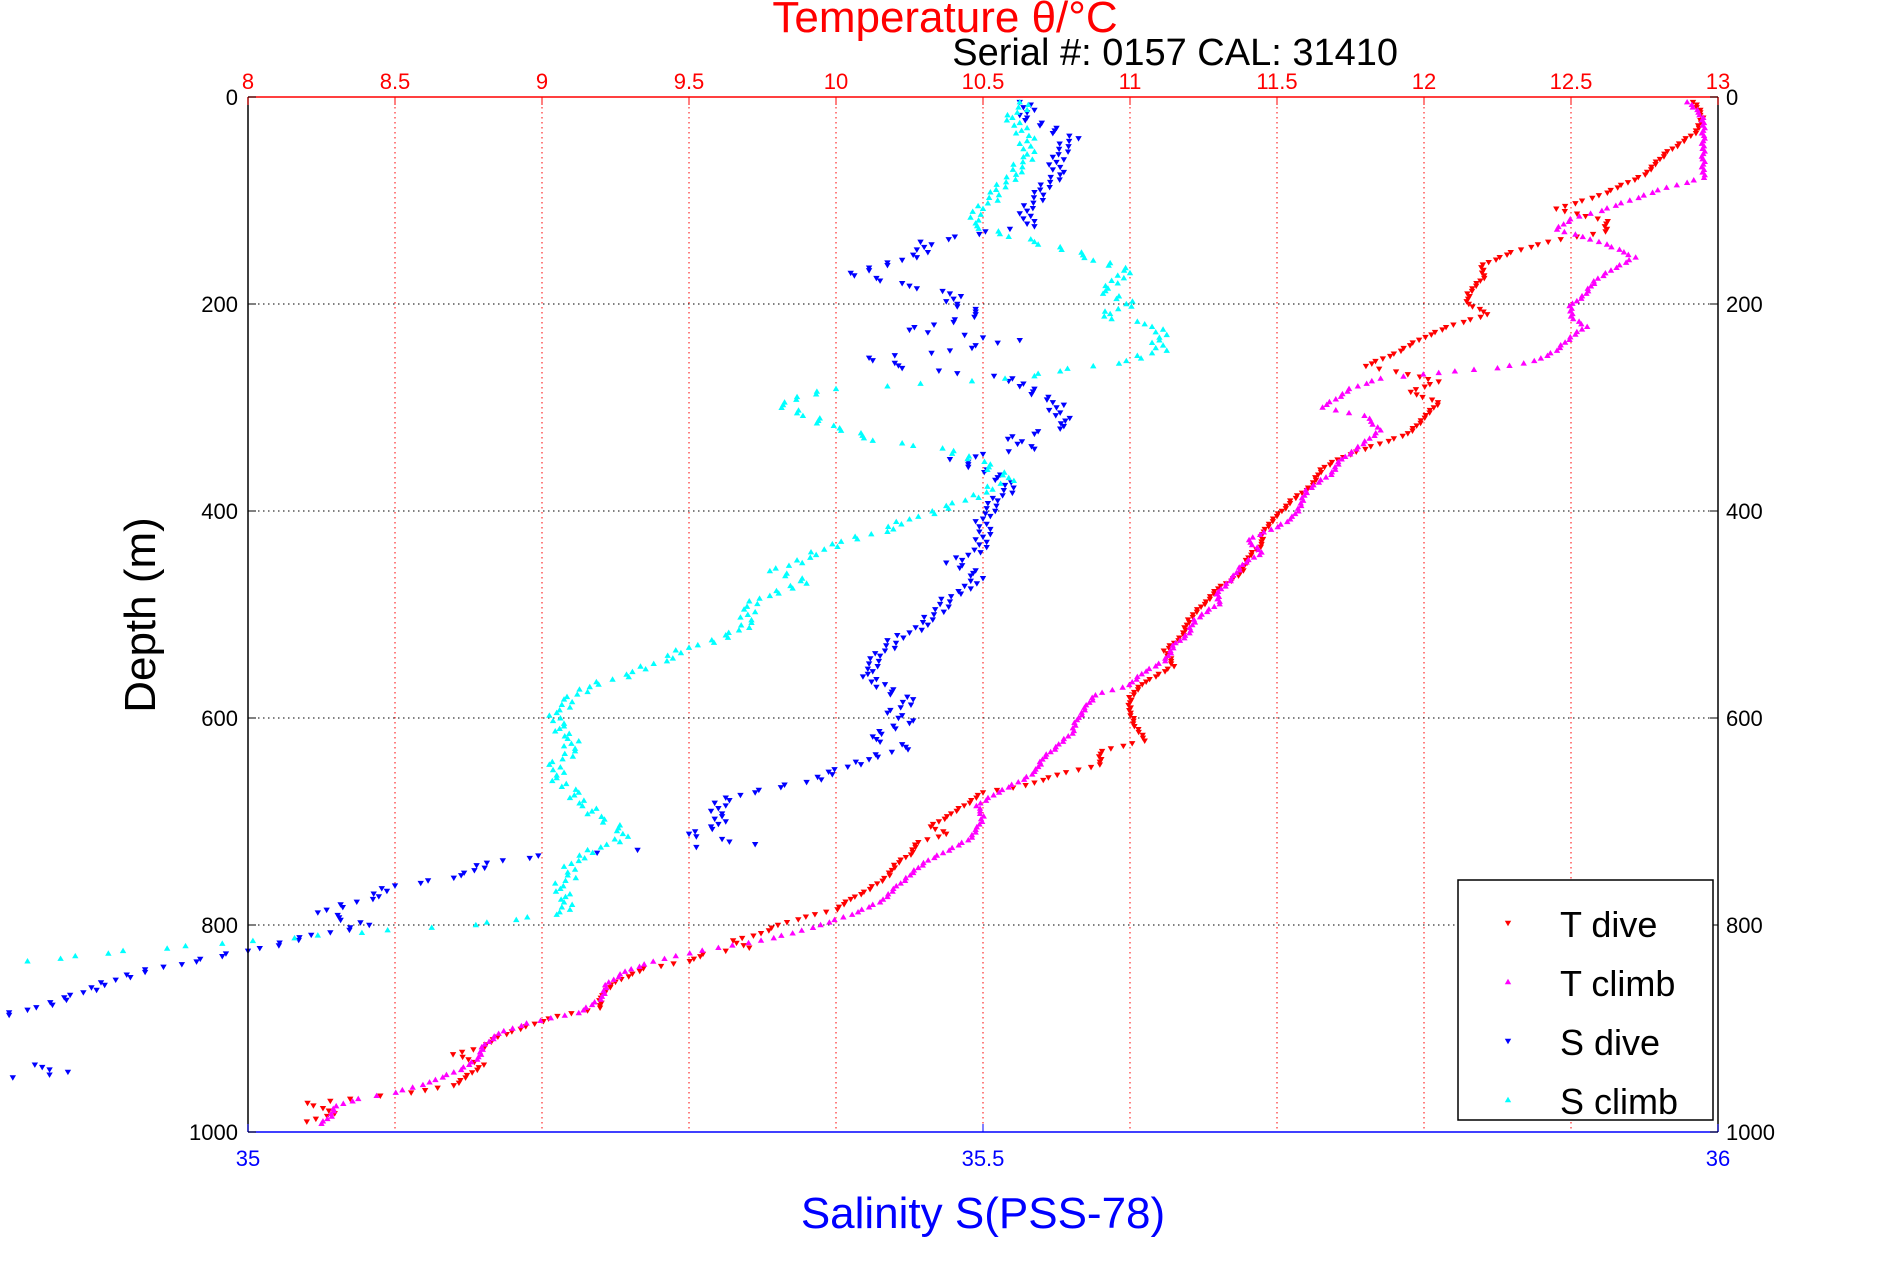 This screenshot has height=1262, width=1891. Describe the element at coordinates (836, 81) in the screenshot. I see `top-tick-label: 10` at that location.